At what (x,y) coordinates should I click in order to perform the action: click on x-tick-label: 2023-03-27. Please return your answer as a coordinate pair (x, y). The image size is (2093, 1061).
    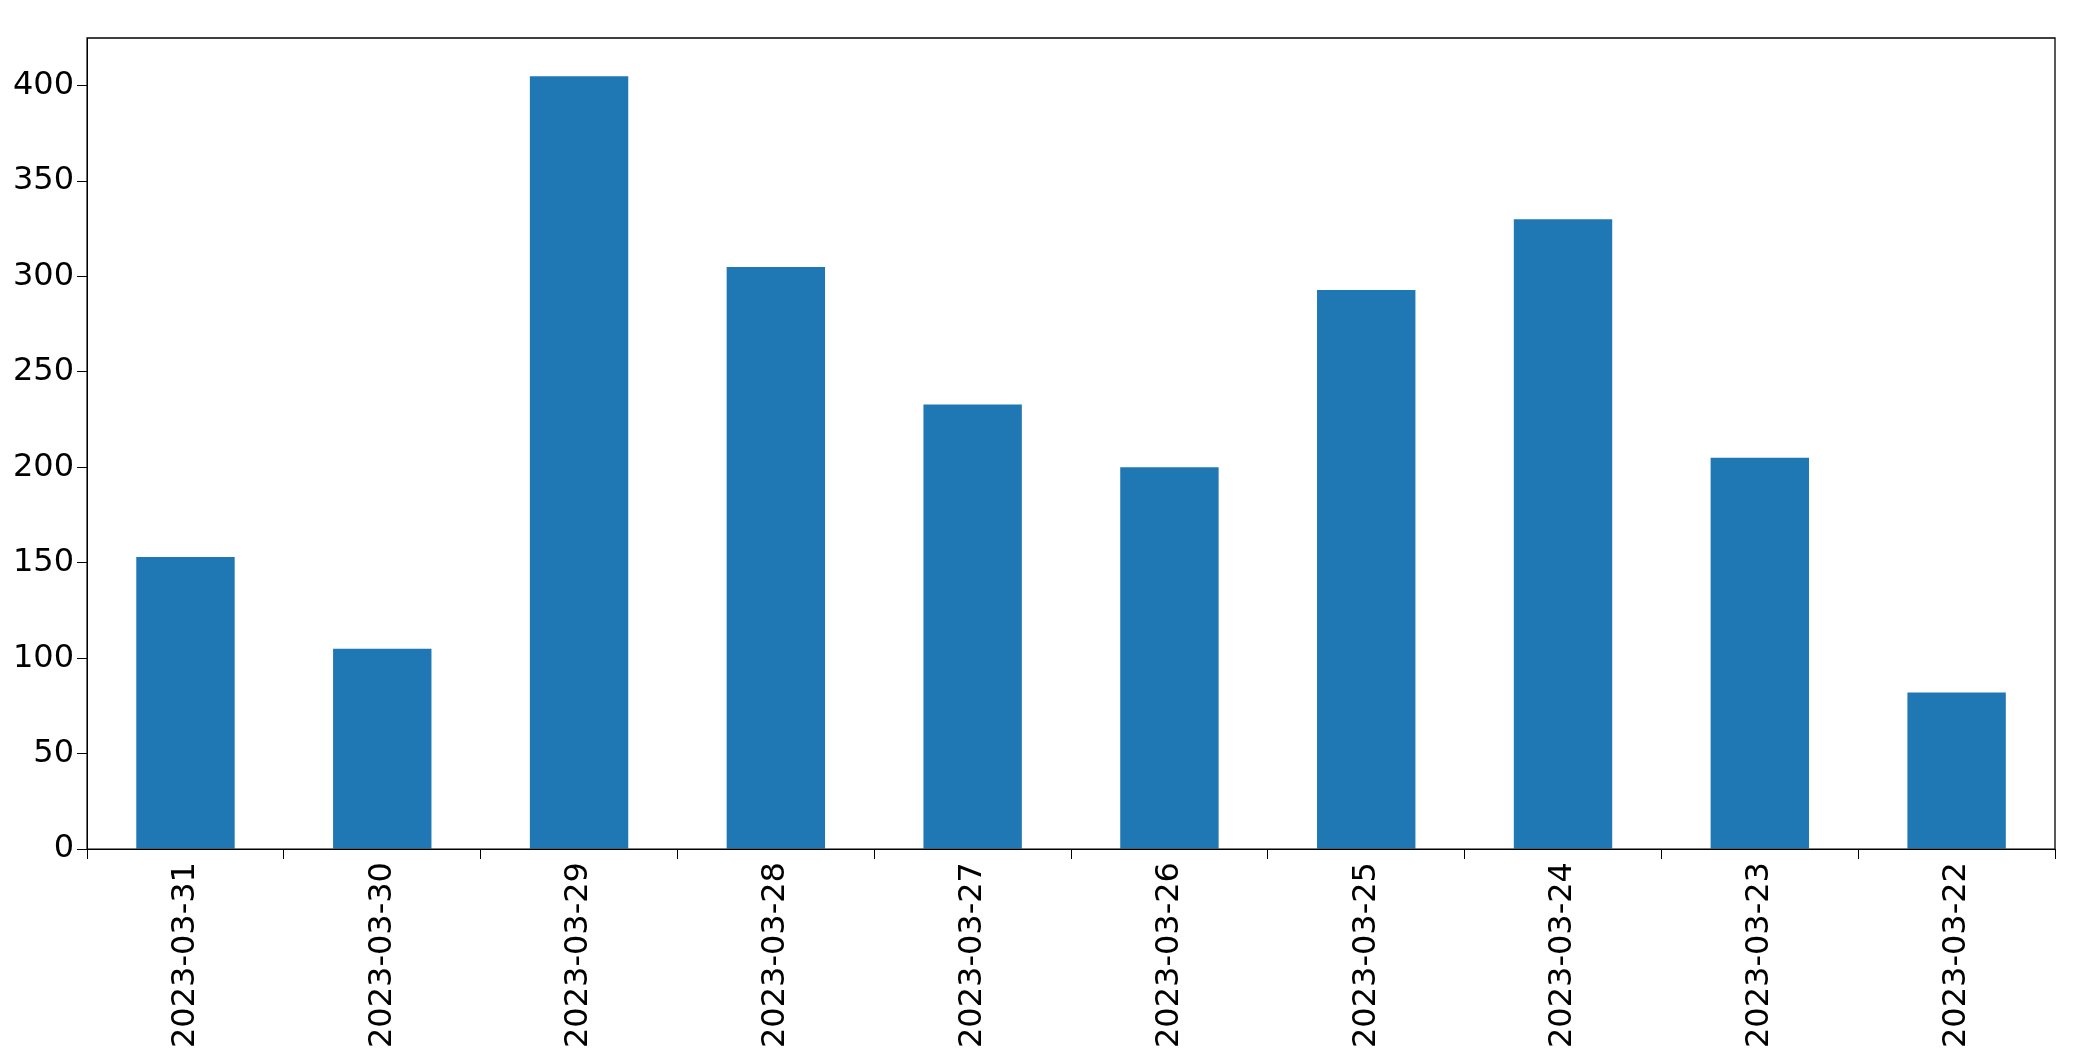
    Looking at the image, I should click on (969, 955).